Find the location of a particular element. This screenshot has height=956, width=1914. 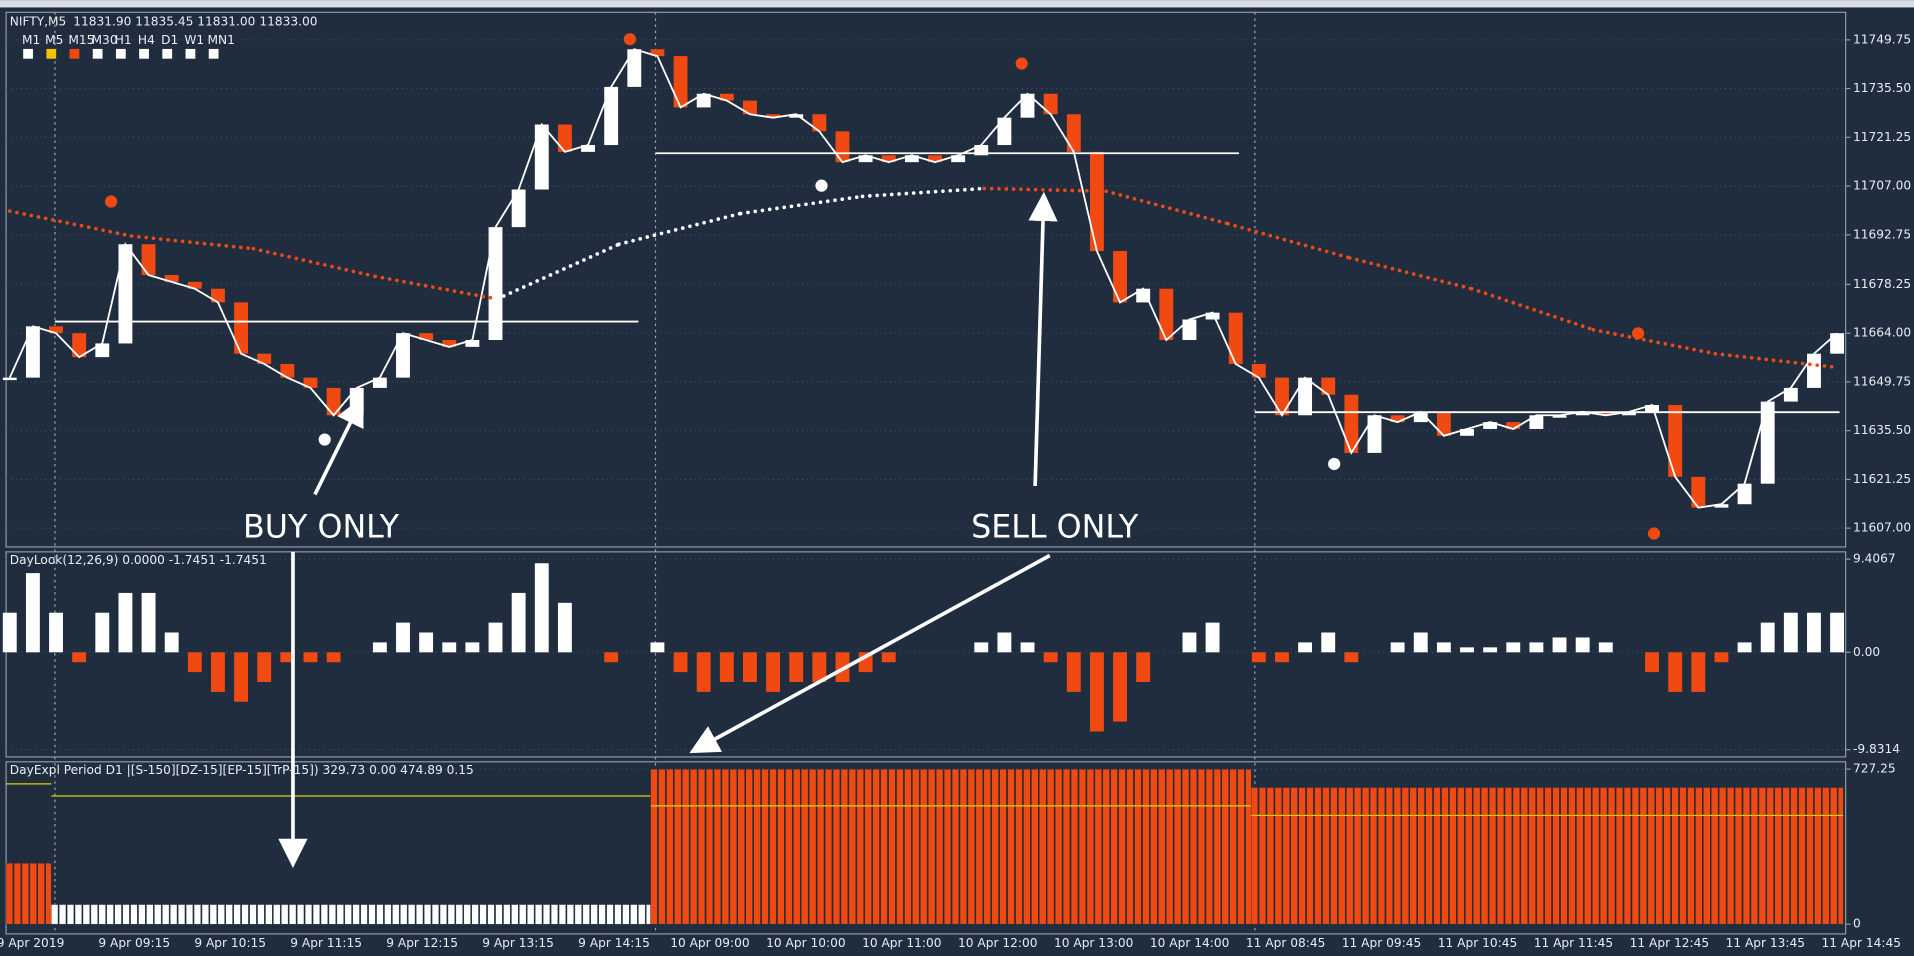

daylook-label: DayLook(12,26,9) 0.0000 -1.7451 -1.7451 is located at coordinates (138, 560).